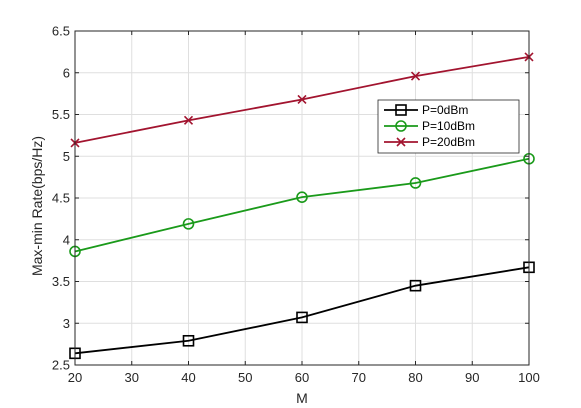 This screenshot has width=581, height=408. What do you see at coordinates (132, 377) in the screenshot?
I see `x-tick-label: 30` at bounding box center [132, 377].